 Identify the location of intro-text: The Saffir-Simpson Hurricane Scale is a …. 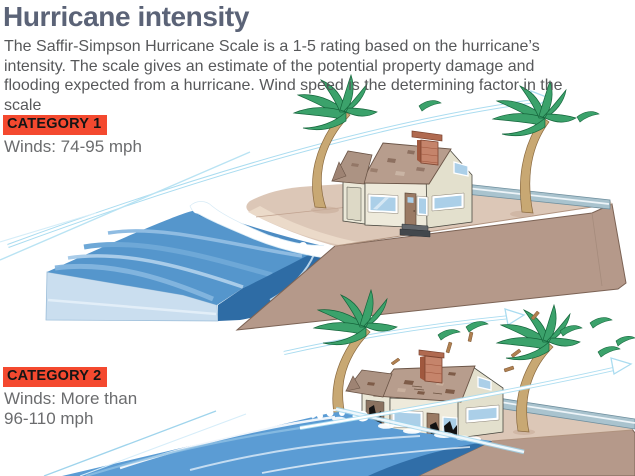
(283, 76).